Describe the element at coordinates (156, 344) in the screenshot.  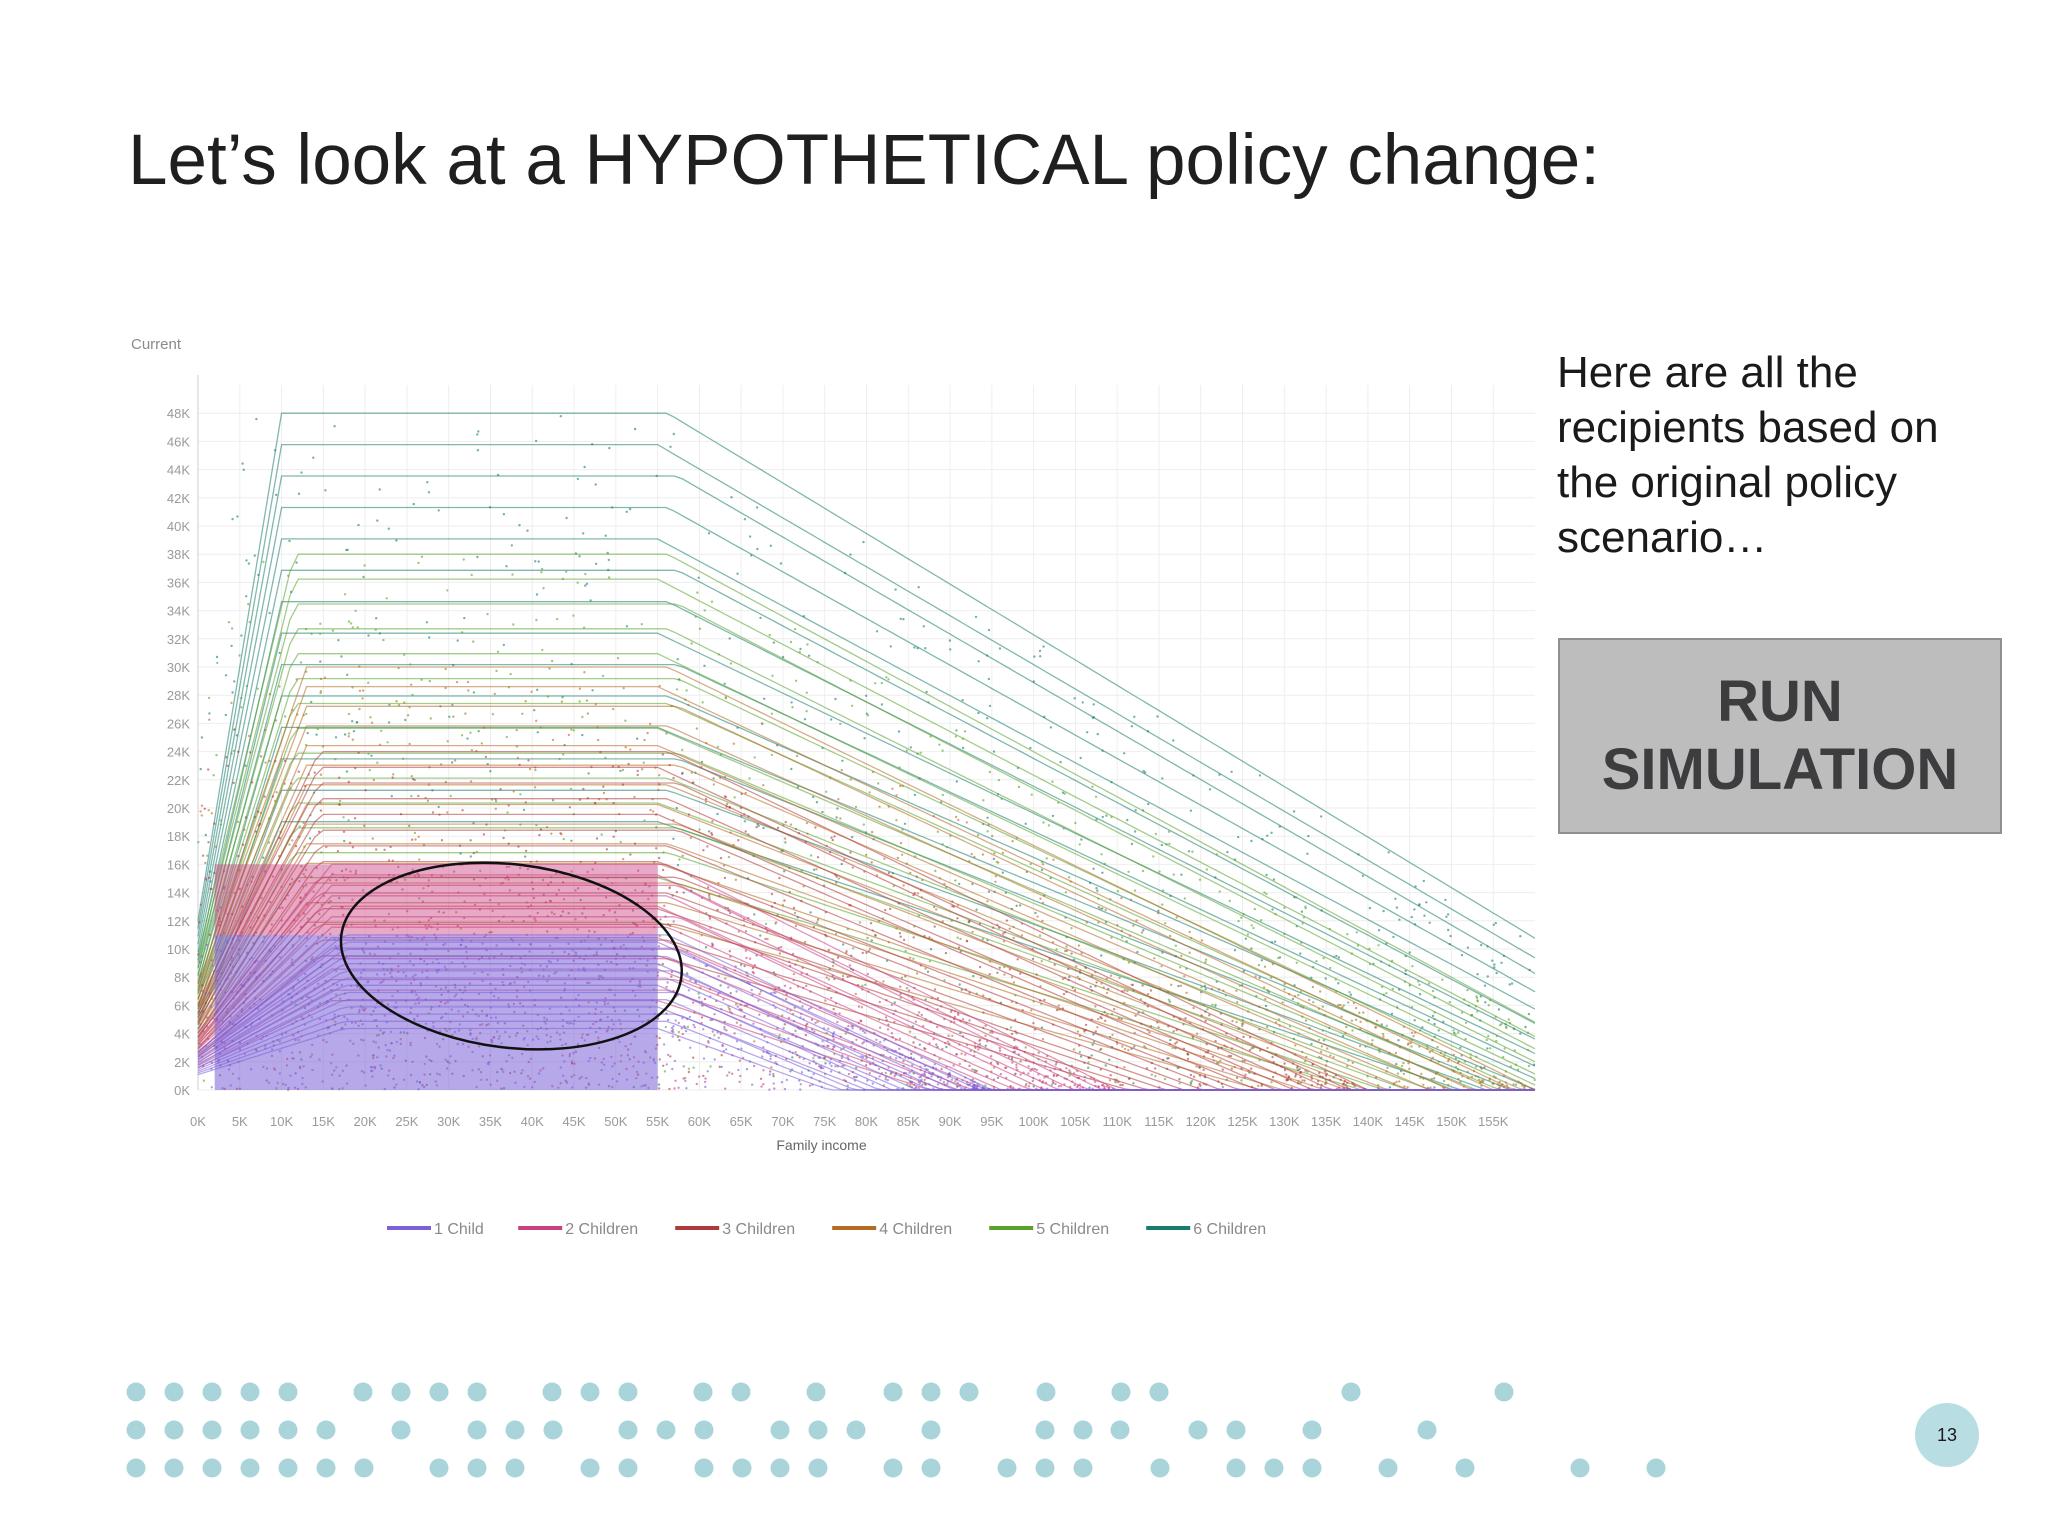
I see `y-axis-title: Current` at that location.